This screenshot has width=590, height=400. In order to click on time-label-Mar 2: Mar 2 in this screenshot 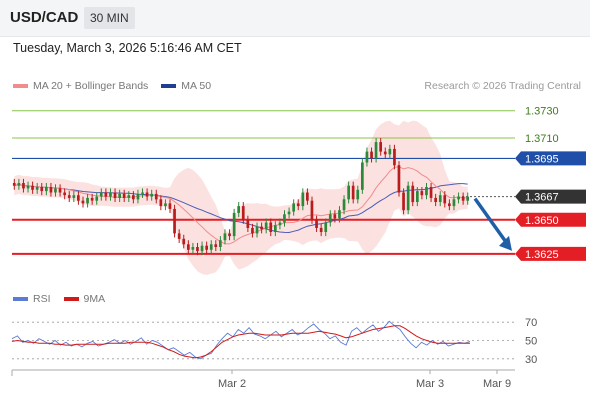, I will do `click(232, 384)`.